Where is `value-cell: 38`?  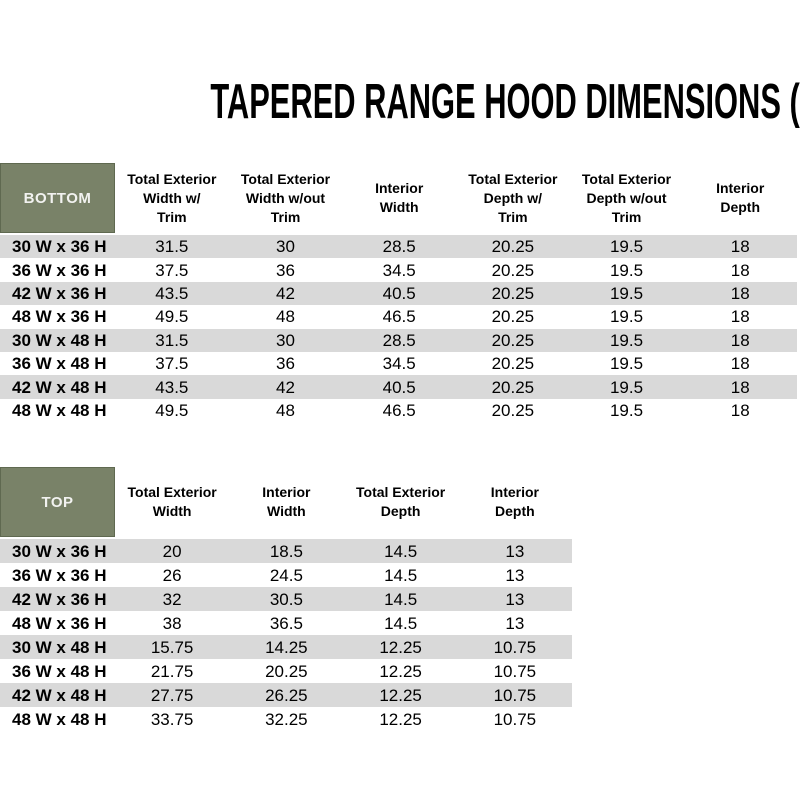
value-cell: 38 is located at coordinates (172, 623).